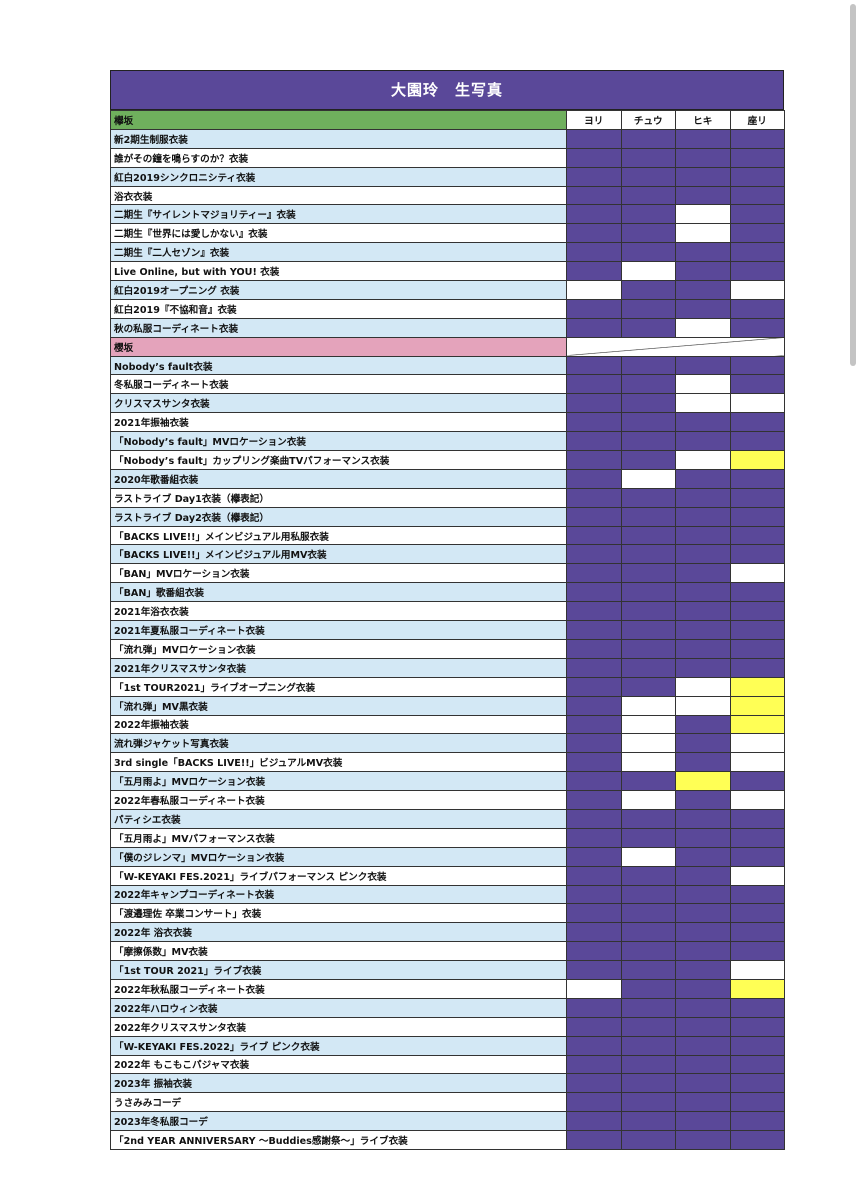  What do you see at coordinates (338, 1064) in the screenshot?
I see `row-label: 2022年 もこもこパジャマ衣装` at bounding box center [338, 1064].